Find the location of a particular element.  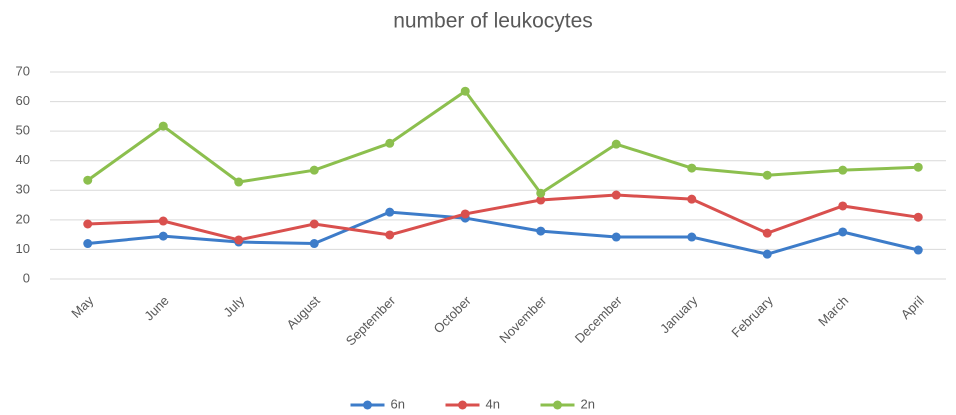

chart-title: number of leukocytes is located at coordinates (493, 21).